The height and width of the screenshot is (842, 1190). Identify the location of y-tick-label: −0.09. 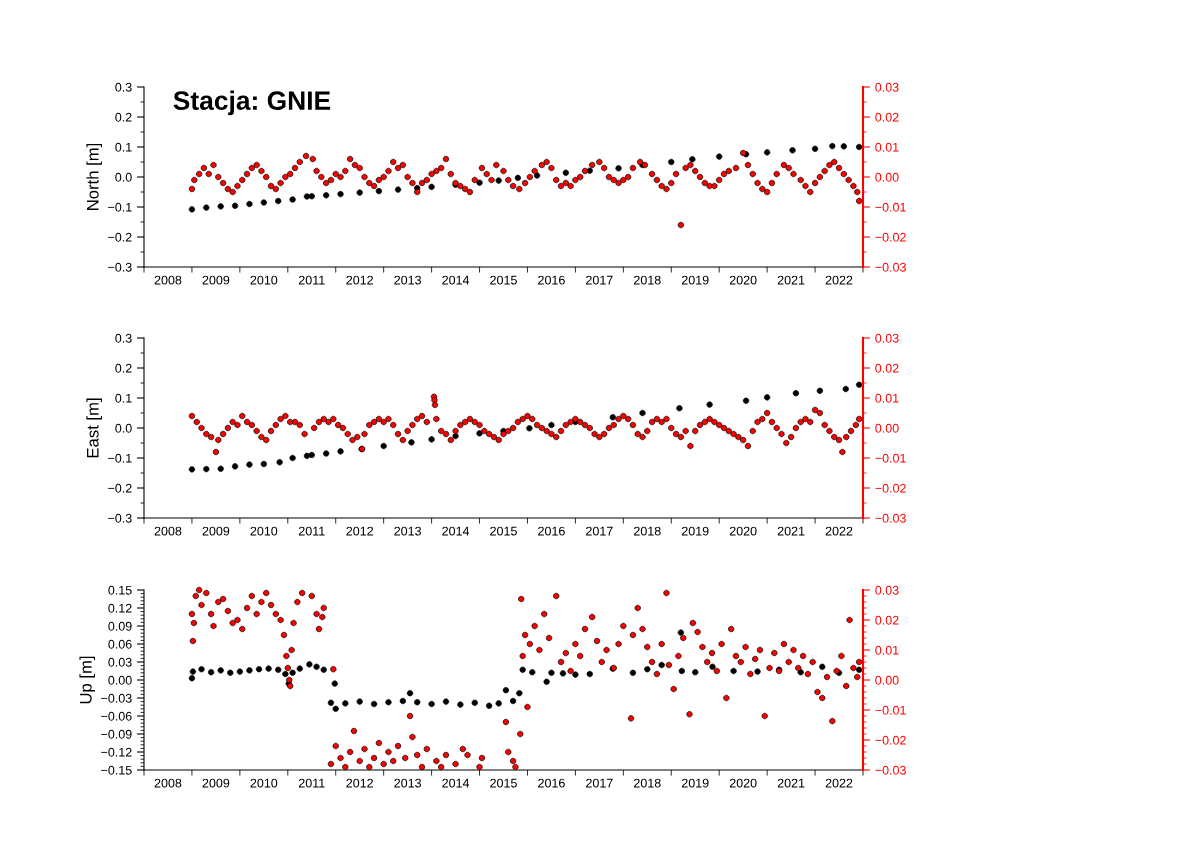
(116, 734).